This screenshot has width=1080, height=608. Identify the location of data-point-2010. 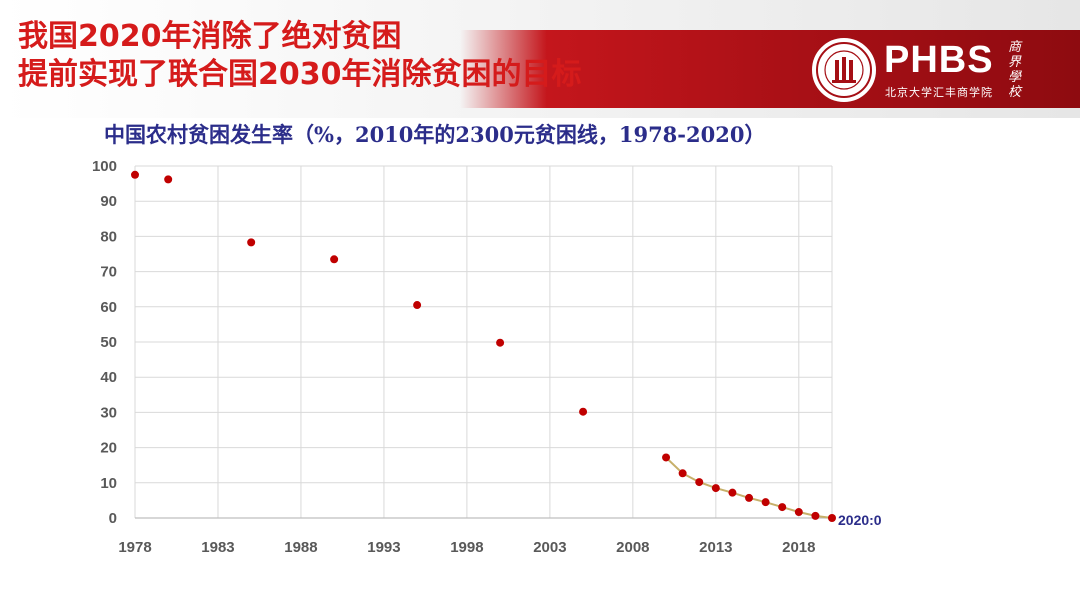
(666, 457).